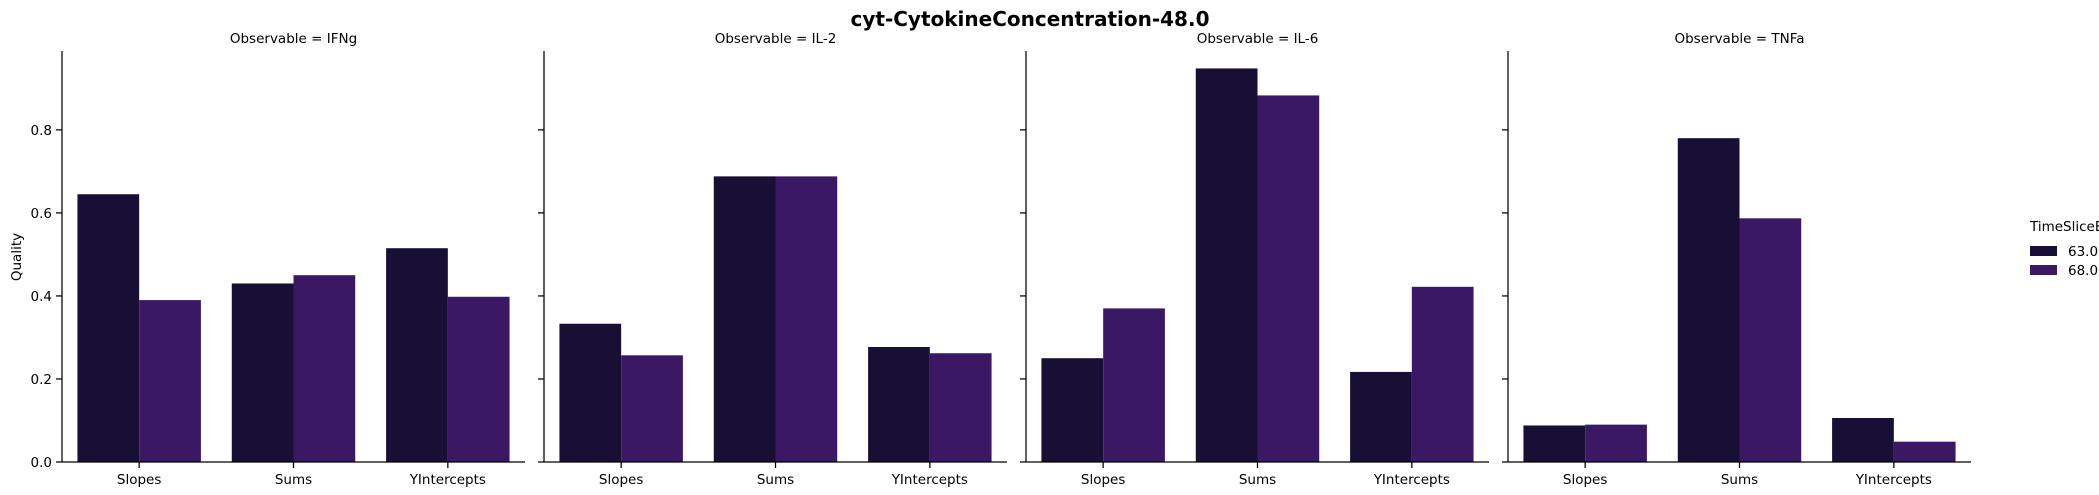 This screenshot has width=2099, height=495. What do you see at coordinates (2064, 249) in the screenshot?
I see `legend: TimeSliceEnd 63.0 68.0` at bounding box center [2064, 249].